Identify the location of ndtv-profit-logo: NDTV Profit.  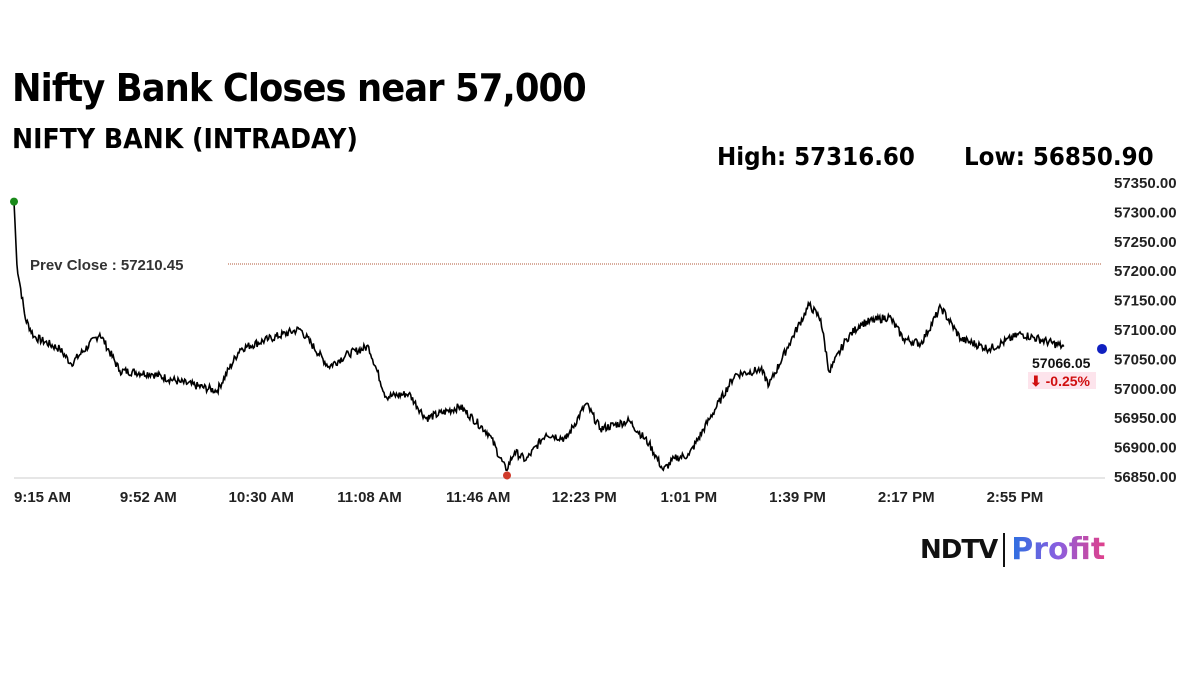
(1012, 549).